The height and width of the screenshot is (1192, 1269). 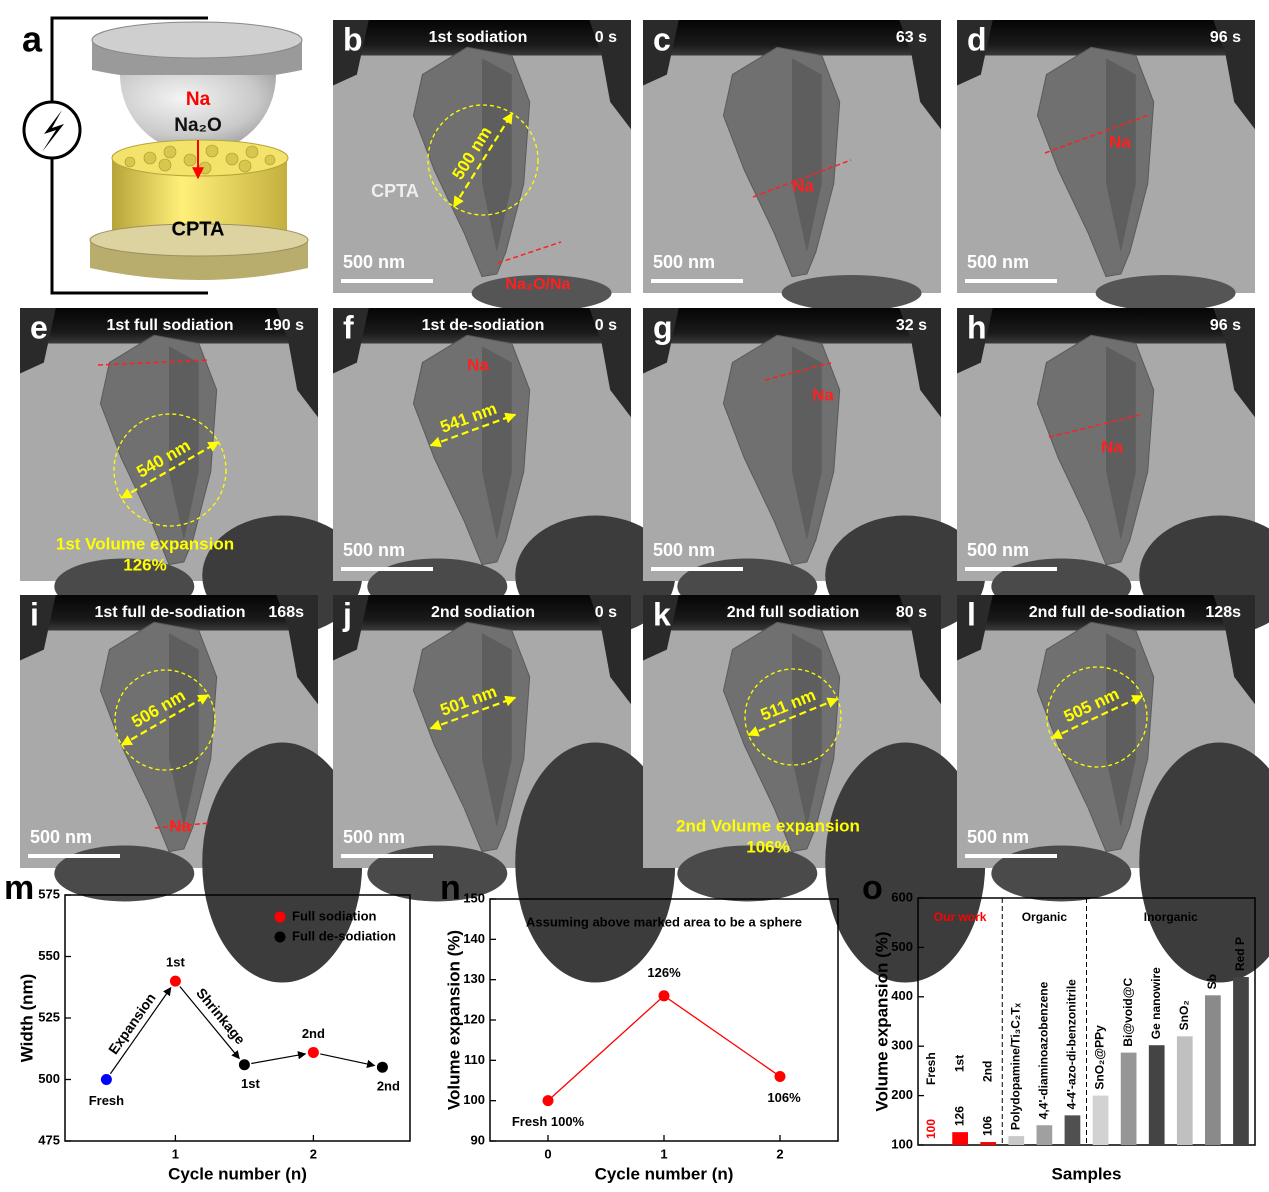 I want to click on schematic-label: CPTA, so click(x=198, y=229).